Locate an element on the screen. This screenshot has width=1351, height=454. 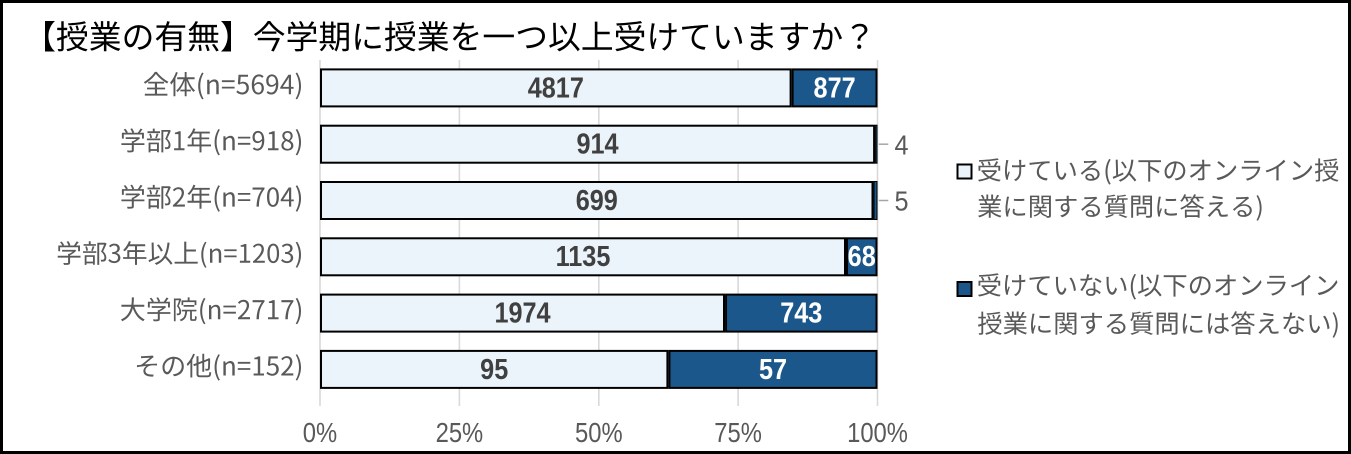
svg-text: 25% is located at coordinates (460, 432).